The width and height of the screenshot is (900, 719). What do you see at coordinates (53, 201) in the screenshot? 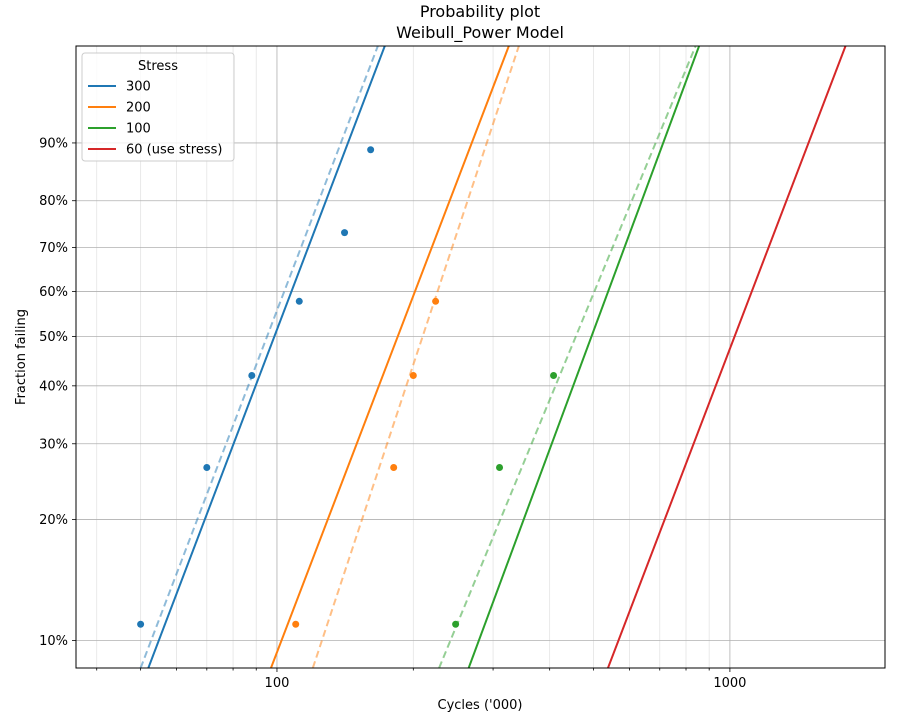
I see `y-tick-label: 80%` at bounding box center [53, 201].